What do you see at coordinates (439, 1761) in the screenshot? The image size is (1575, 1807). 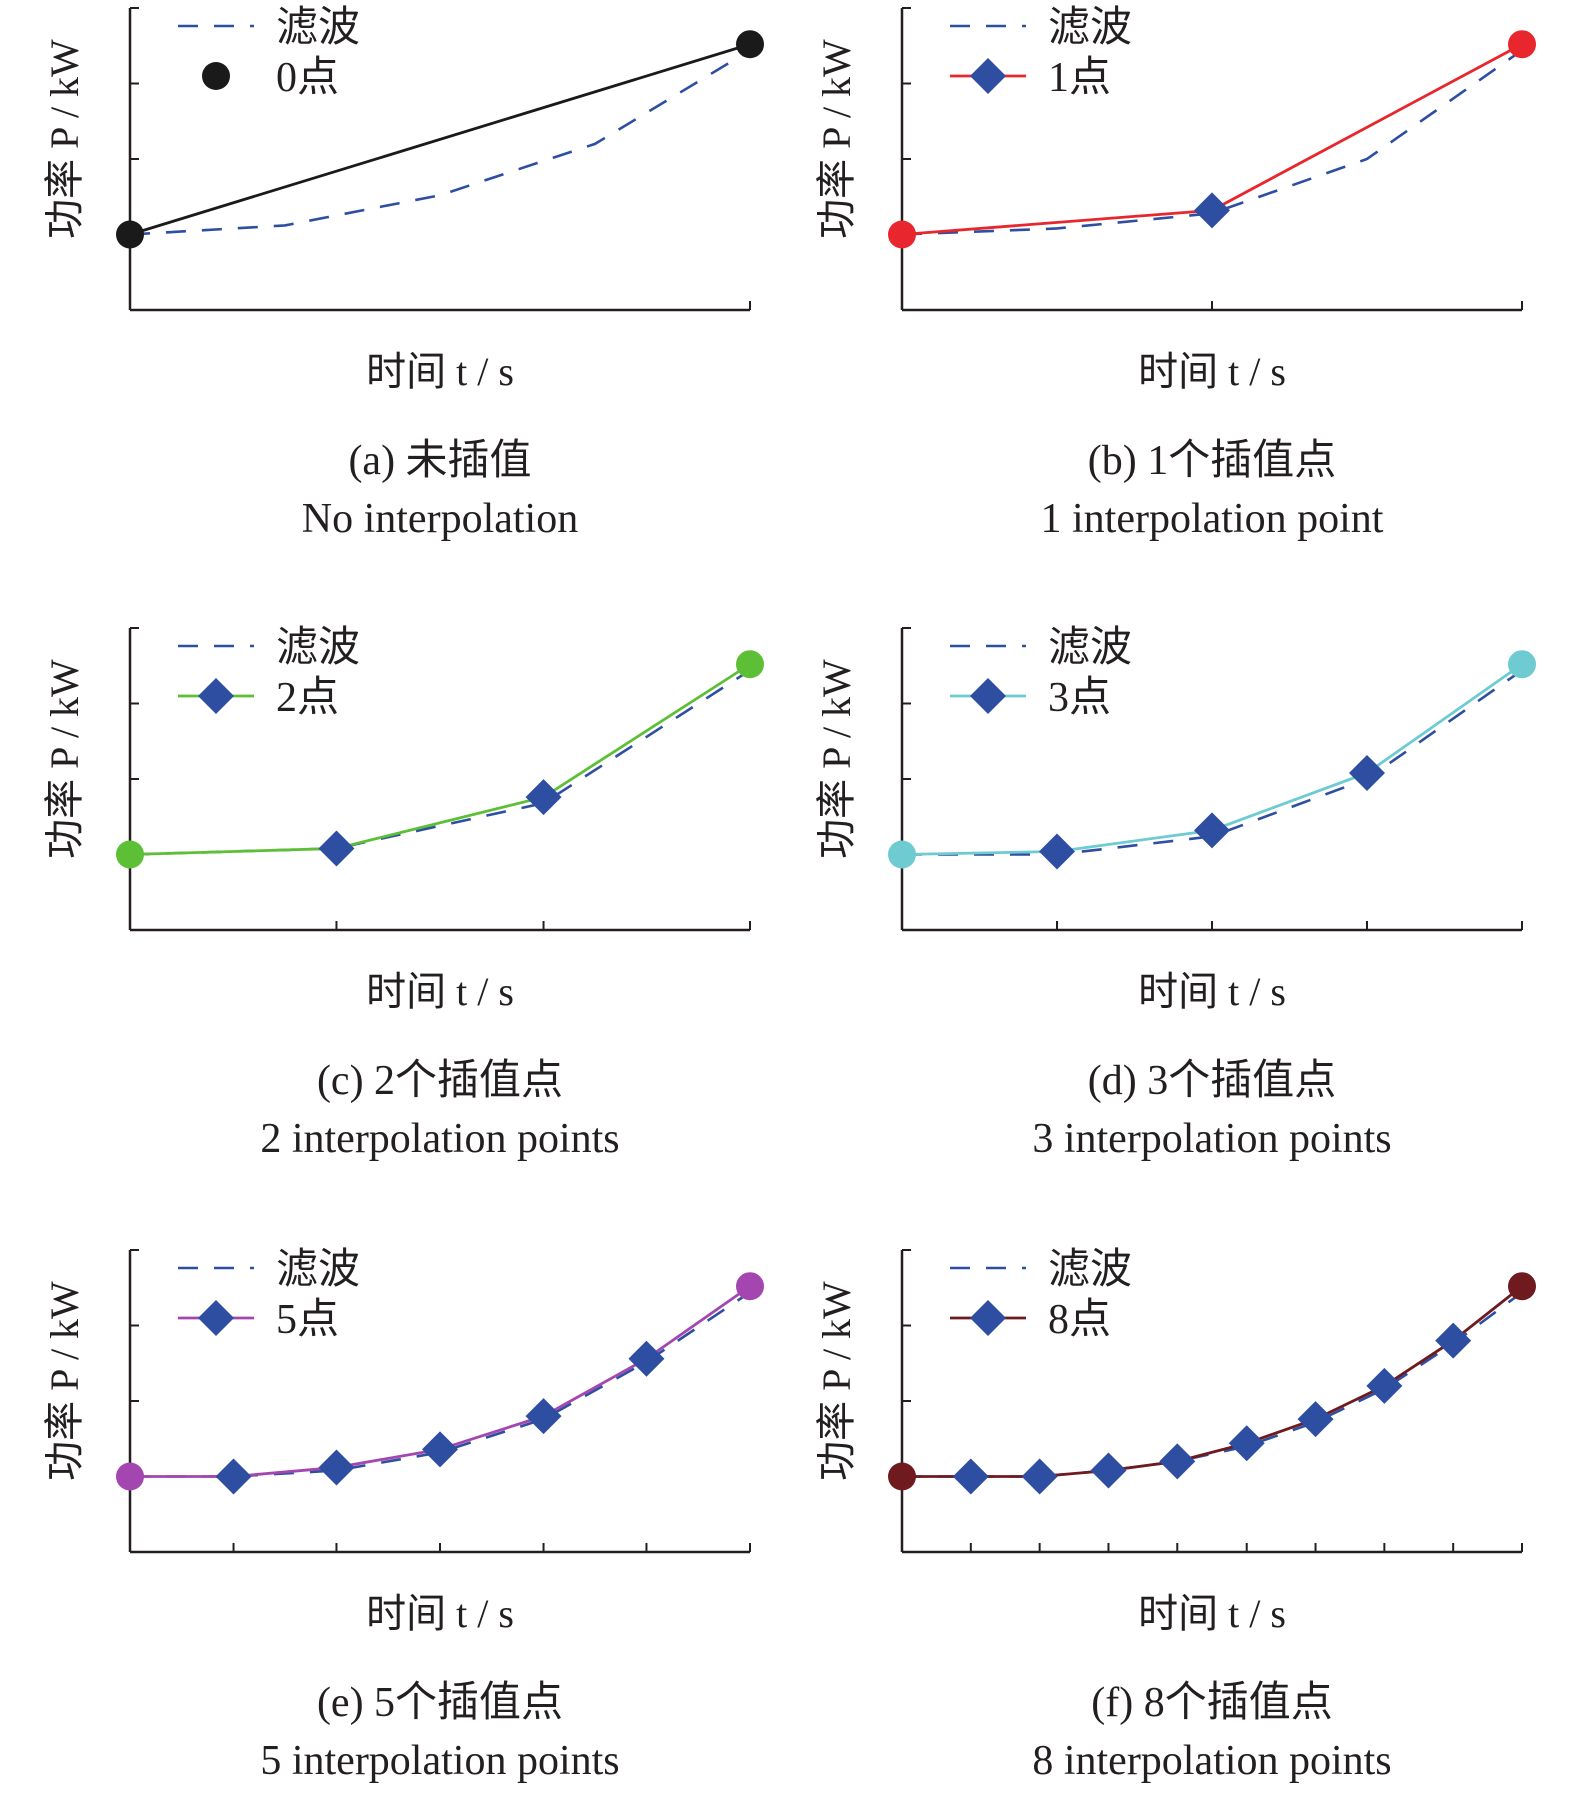 I see `caption-en: 5 interpolation points` at bounding box center [439, 1761].